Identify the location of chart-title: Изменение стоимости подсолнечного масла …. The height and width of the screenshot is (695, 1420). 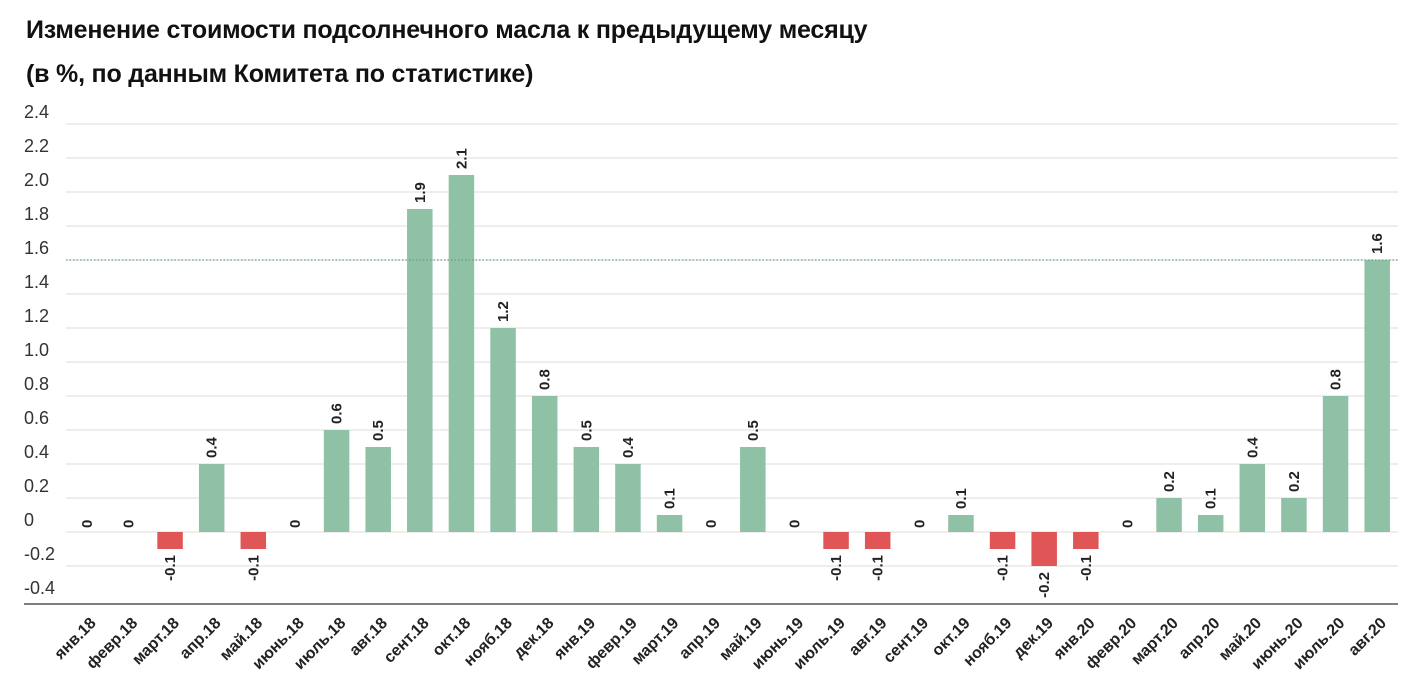
(447, 52).